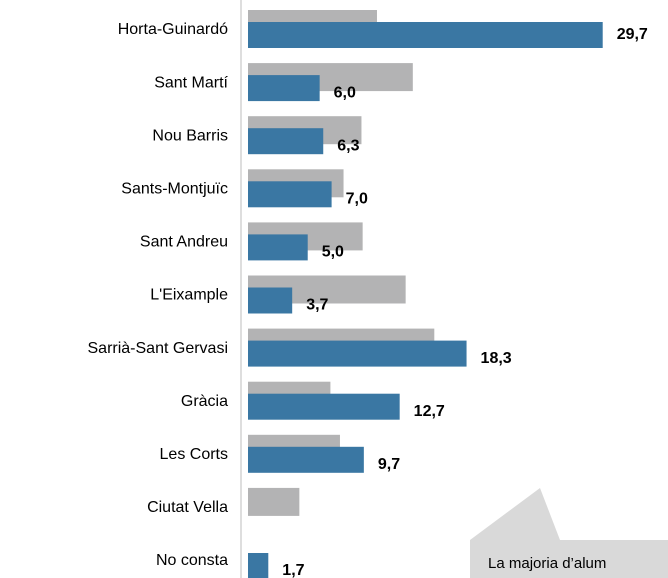 Image resolution: width=668 pixels, height=578 pixels. Describe the element at coordinates (204, 401) in the screenshot. I see `category-label: Gràcia` at that location.